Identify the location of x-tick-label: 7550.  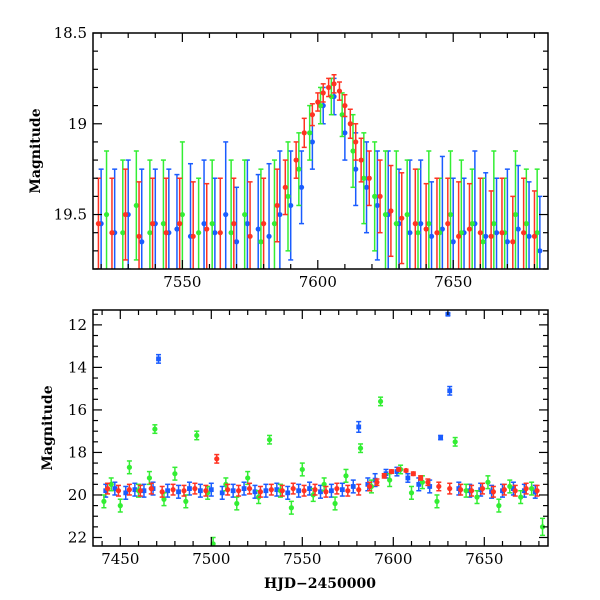
(182, 282).